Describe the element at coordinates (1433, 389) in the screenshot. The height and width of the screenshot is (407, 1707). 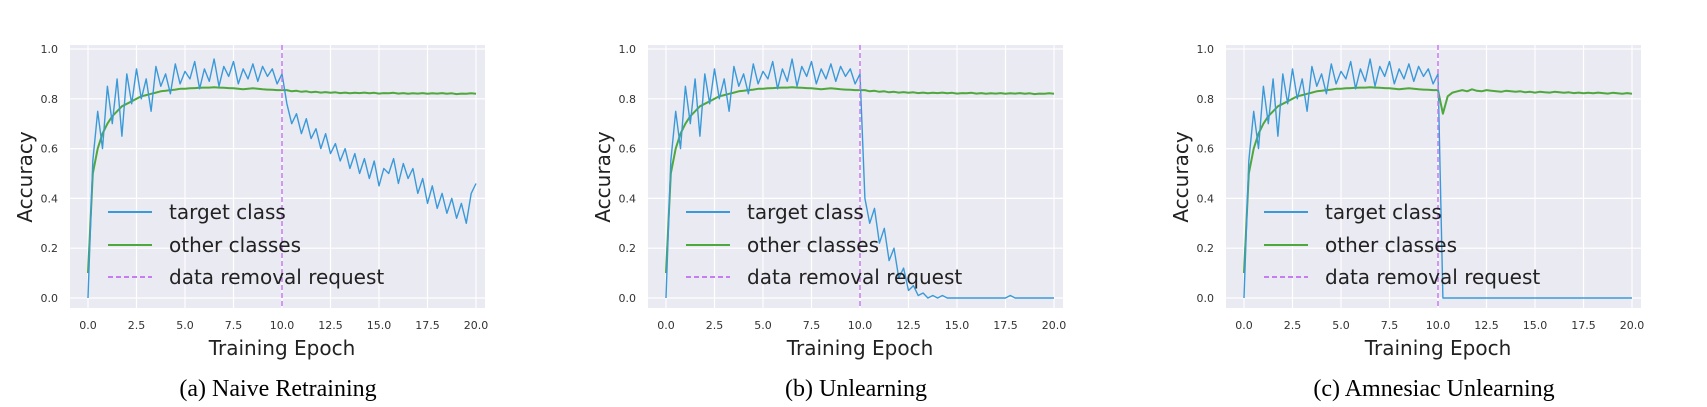
I see `subfigure-caption: (c) Amnesiac Unlearning` at that location.